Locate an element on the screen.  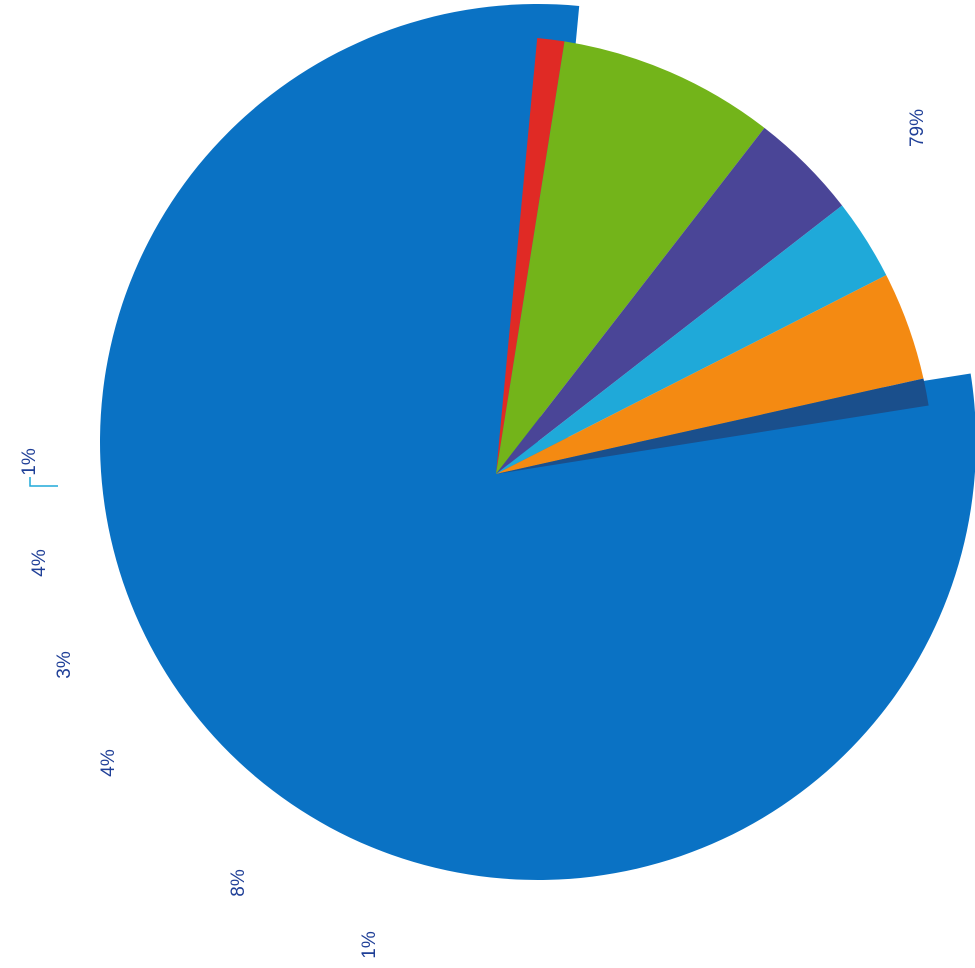
slice-label-4: 3% is located at coordinates (64, 665).